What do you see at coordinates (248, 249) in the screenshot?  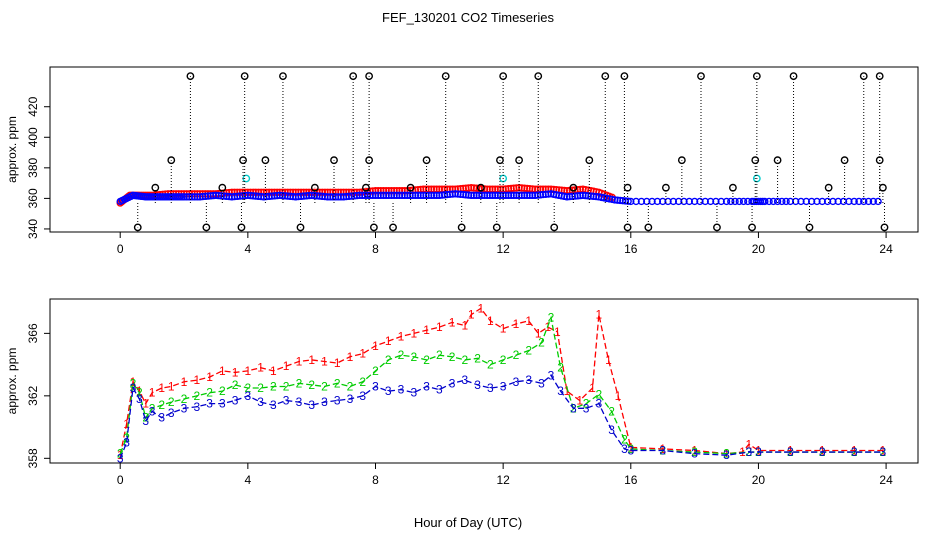 I see `x-tick-label: 4` at bounding box center [248, 249].